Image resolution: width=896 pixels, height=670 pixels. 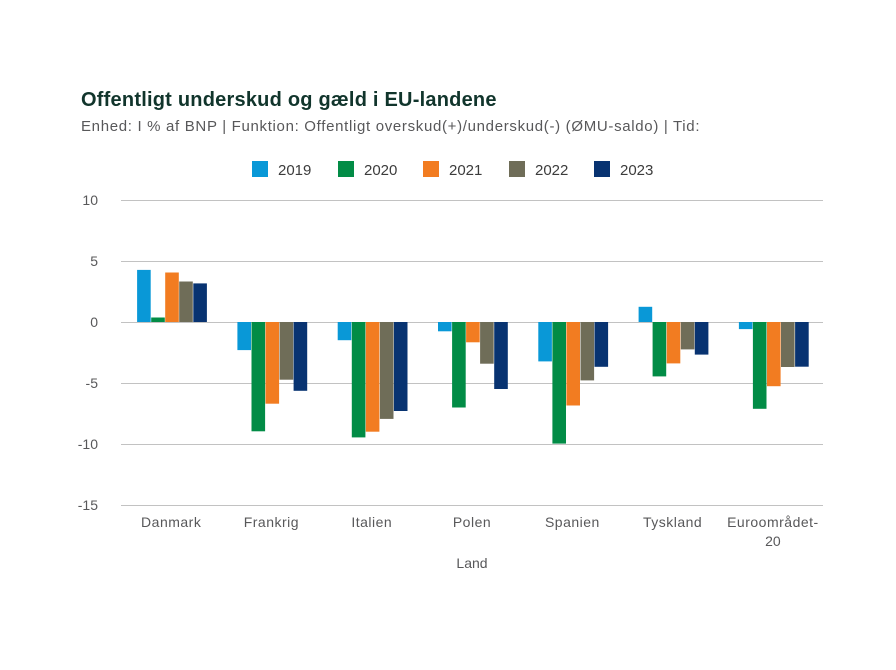 What do you see at coordinates (380, 170) in the screenshot?
I see `svg-text: 2020` at bounding box center [380, 170].